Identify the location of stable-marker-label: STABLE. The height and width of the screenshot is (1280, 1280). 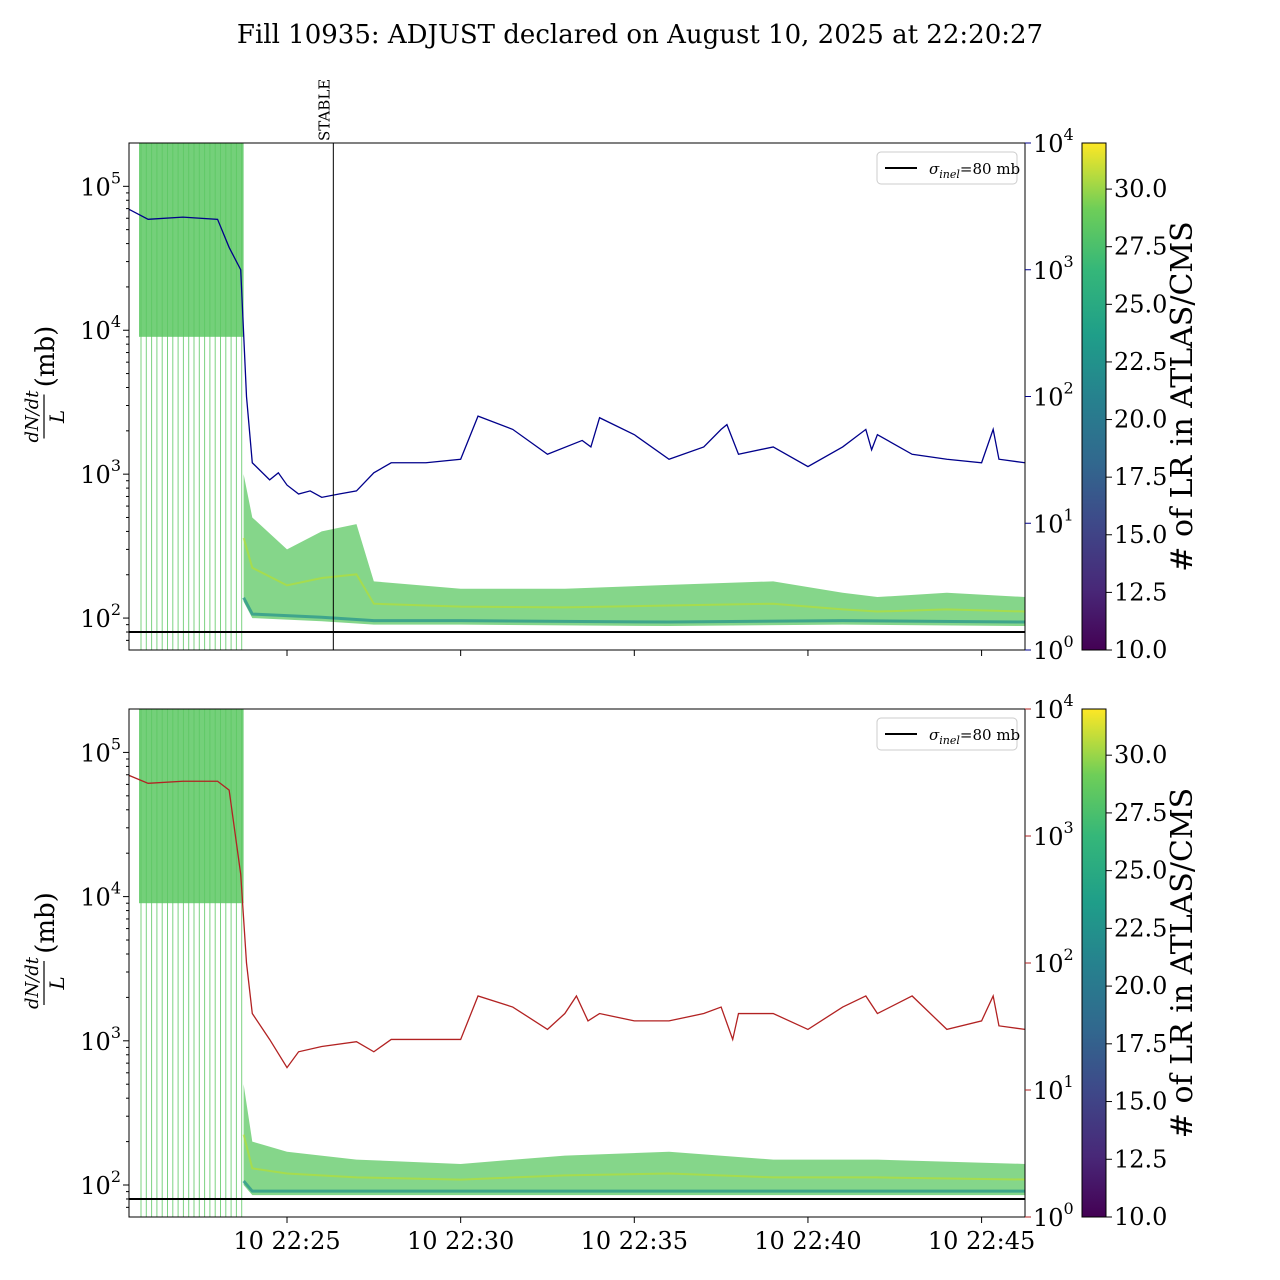
(324, 110).